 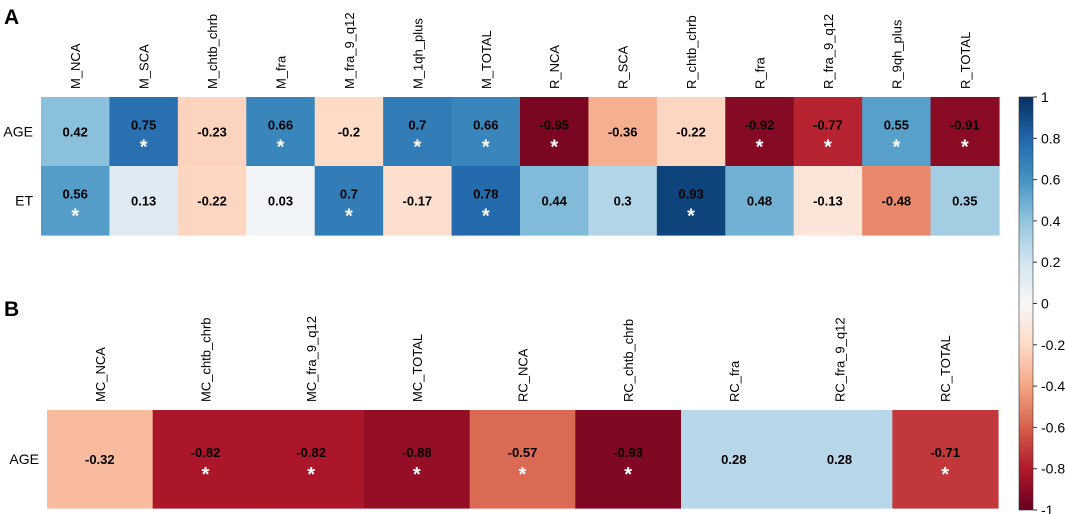 What do you see at coordinates (1026, 303) in the screenshot?
I see `colorbar-gradient` at bounding box center [1026, 303].